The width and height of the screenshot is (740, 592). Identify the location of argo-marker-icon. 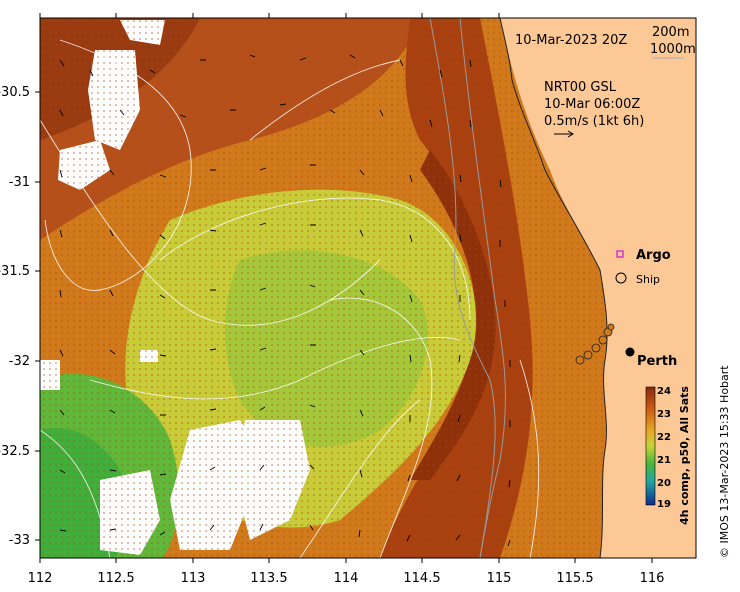
(620, 254).